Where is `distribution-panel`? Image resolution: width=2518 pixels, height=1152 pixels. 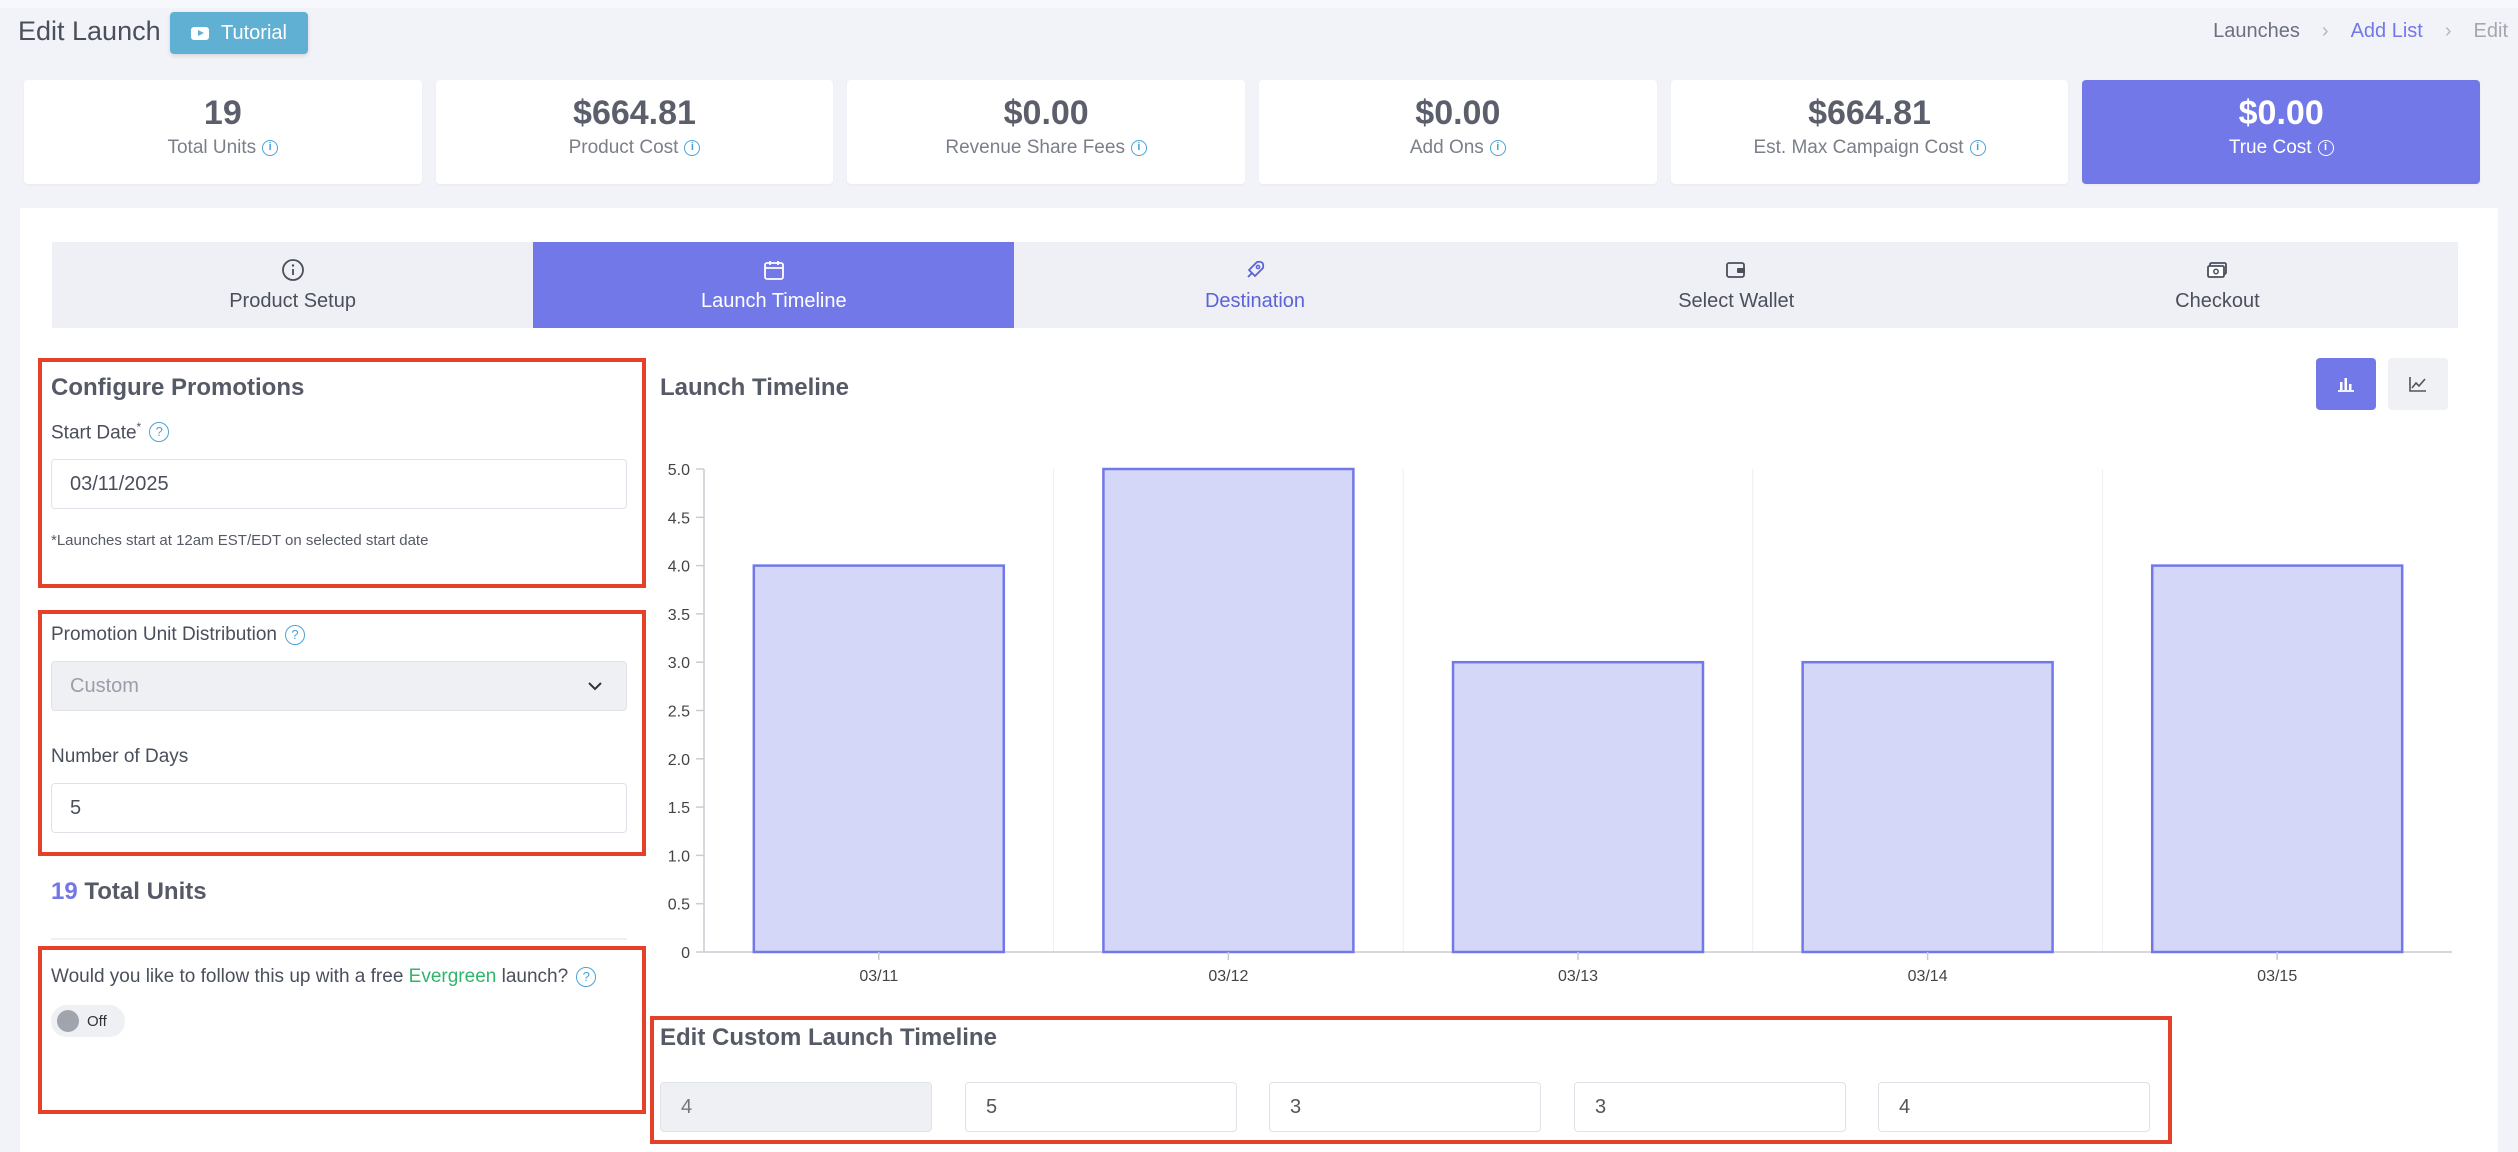
distribution-panel is located at coordinates (342, 733).